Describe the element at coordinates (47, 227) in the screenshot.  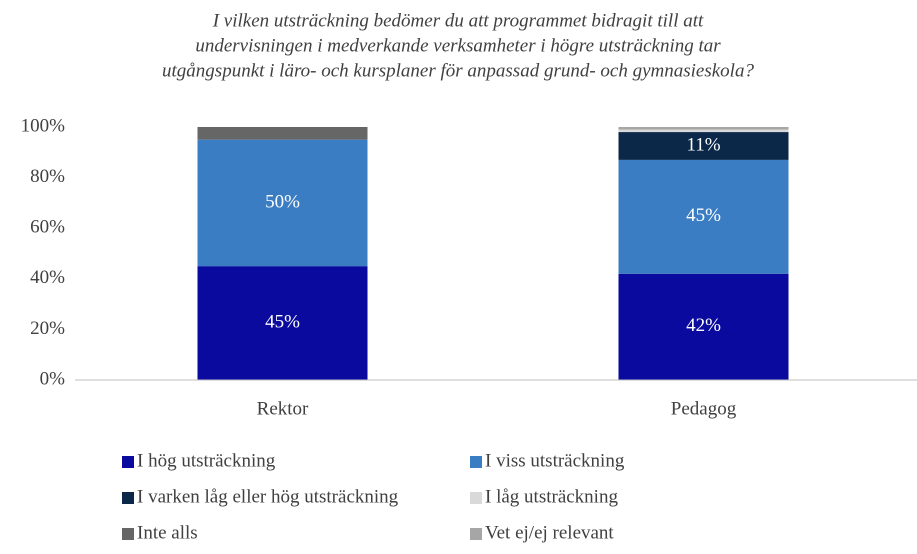
I see `y-tick-label: 60%` at that location.